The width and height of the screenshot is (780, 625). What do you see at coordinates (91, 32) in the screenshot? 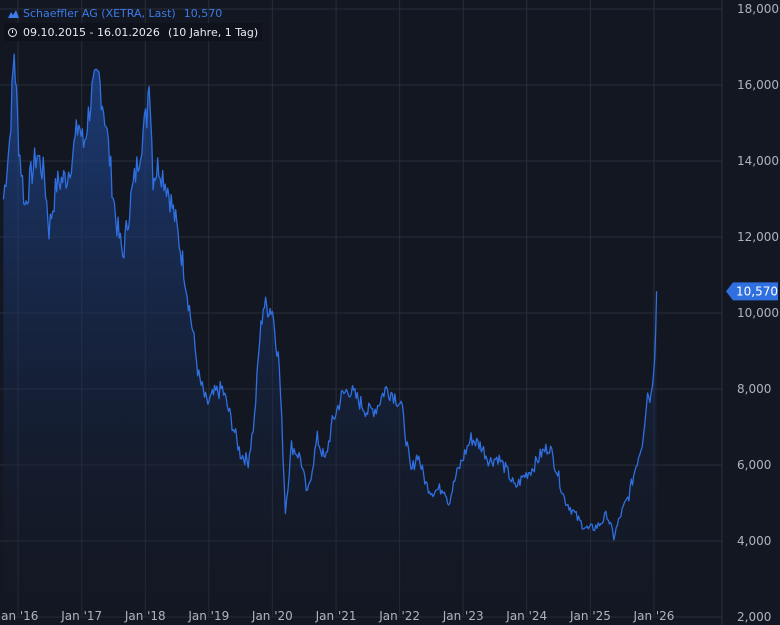
I see `date-range: 09.10.2015 - 16.01.2026` at bounding box center [91, 32].